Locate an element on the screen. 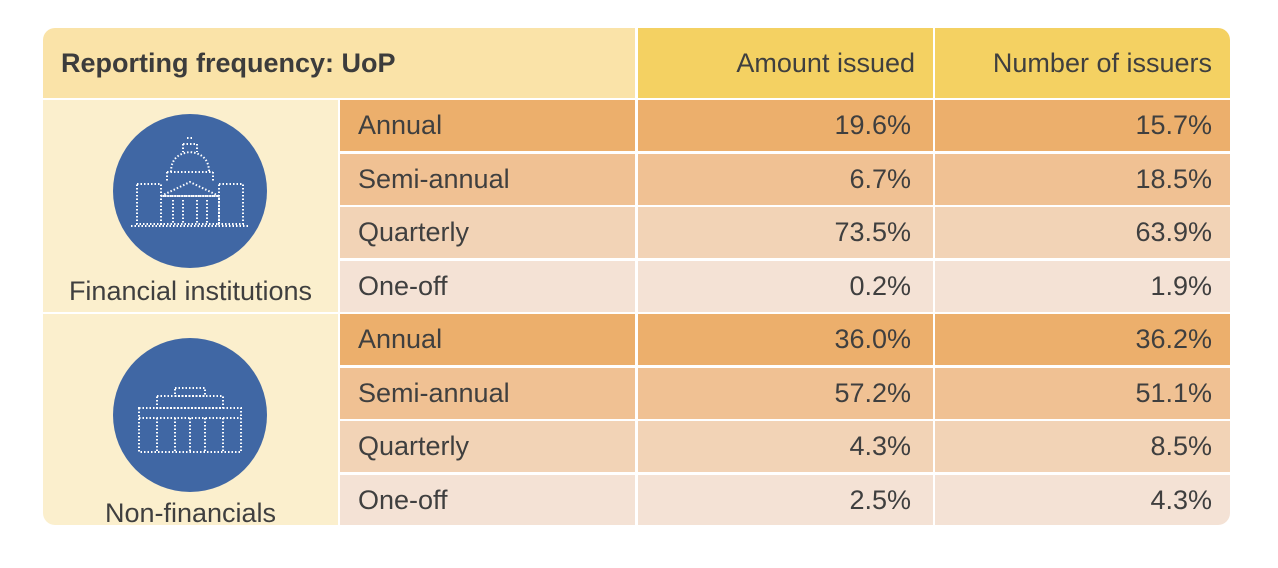  table-row: Semi-annual 6.7% 18.5% is located at coordinates (785, 179).